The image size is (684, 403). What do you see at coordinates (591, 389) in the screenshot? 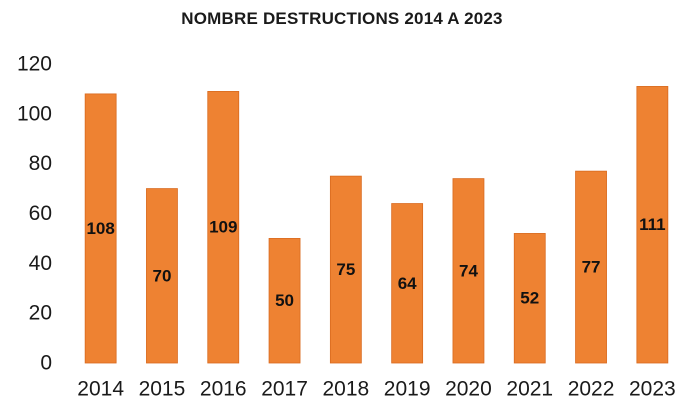
I see `x-tick-label: 2022` at bounding box center [591, 389].